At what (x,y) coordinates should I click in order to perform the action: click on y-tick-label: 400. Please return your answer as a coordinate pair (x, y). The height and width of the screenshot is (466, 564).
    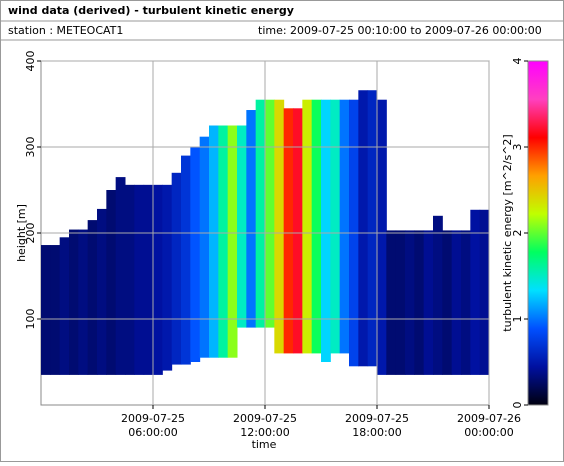
    Looking at the image, I should click on (30, 61).